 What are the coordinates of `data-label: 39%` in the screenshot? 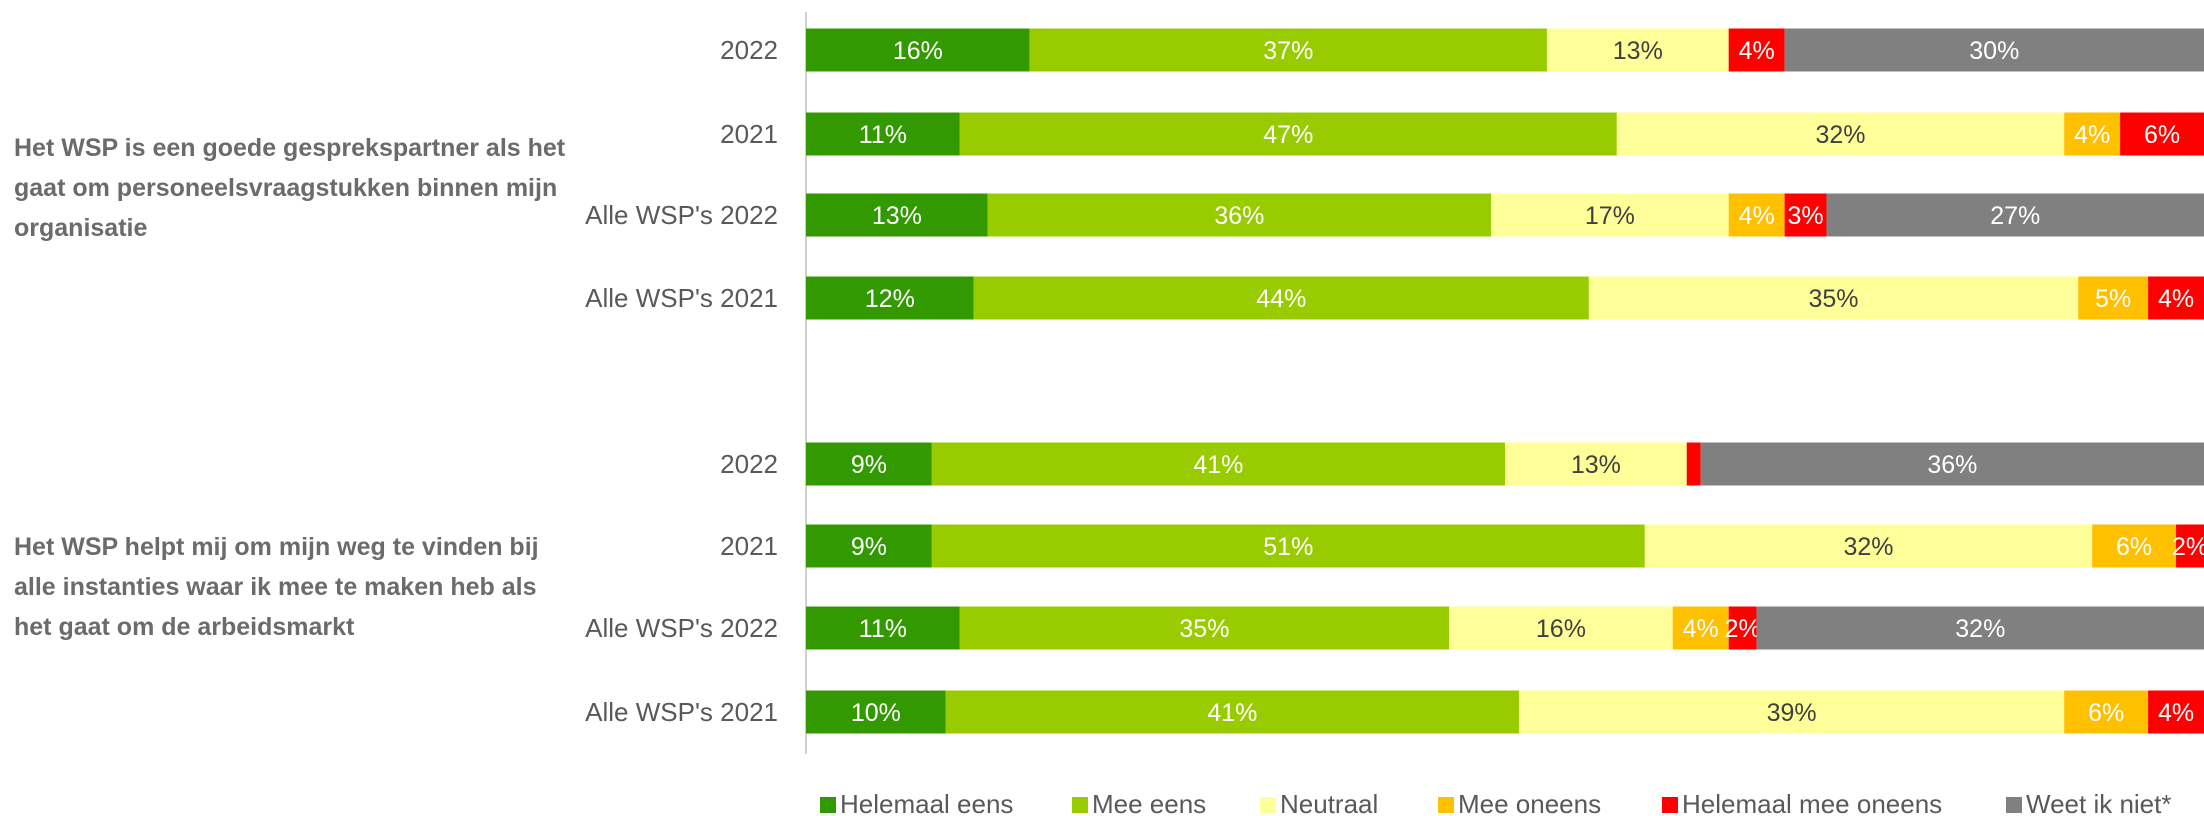 It's located at (1792, 713).